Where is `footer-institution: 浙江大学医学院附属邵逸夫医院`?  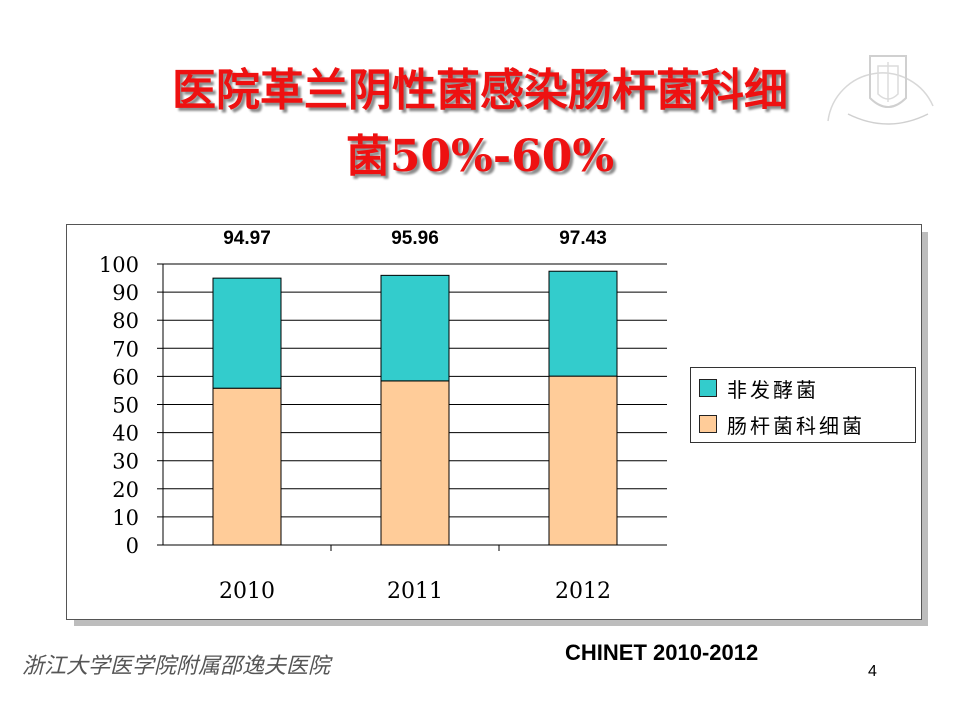
footer-institution: 浙江大学医学院附属邵逸夫医院 is located at coordinates (176, 666).